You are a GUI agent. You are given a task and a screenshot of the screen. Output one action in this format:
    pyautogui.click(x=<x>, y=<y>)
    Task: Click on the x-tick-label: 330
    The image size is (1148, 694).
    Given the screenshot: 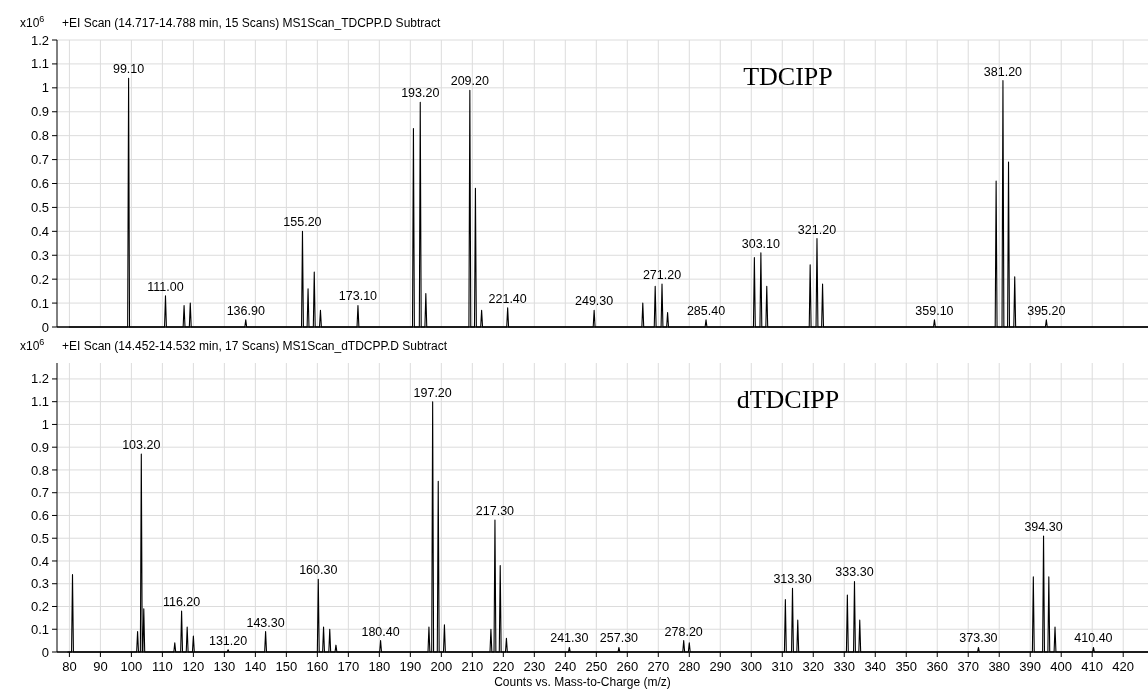 What is the action you would take?
    pyautogui.click(x=844, y=666)
    